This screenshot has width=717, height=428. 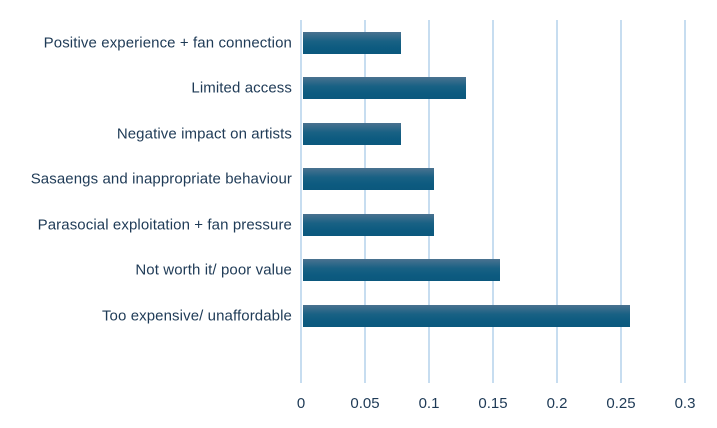 What do you see at coordinates (301, 403) in the screenshot?
I see `x-tick-label: 0` at bounding box center [301, 403].